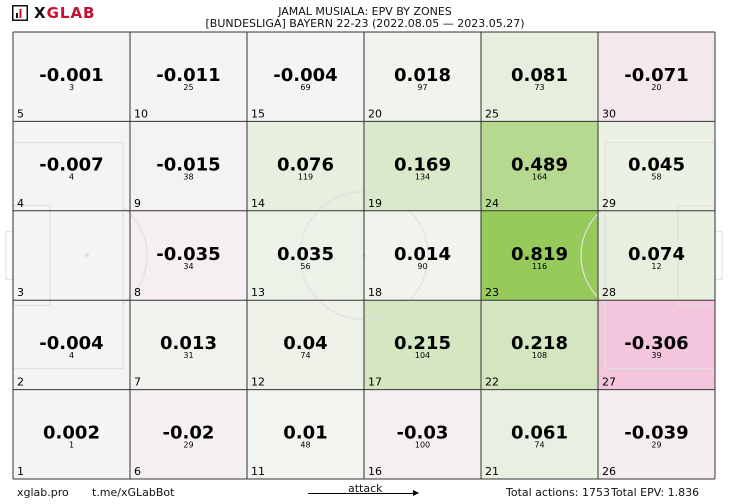 This screenshot has width=730, height=504. I want to click on zone-number: 6, so click(137, 471).